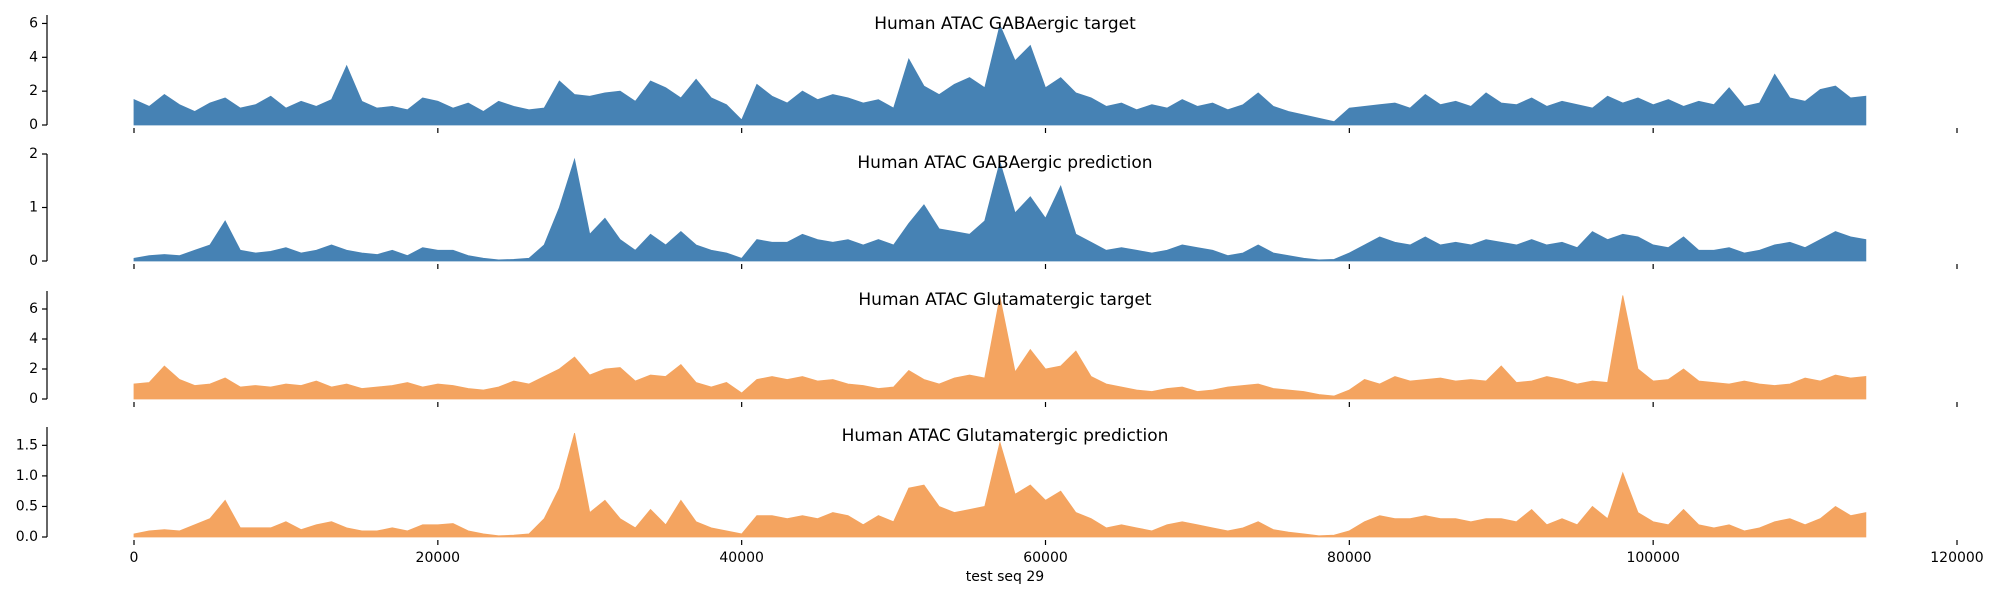 This screenshot has width=2000, height=600. What do you see at coordinates (1005, 300) in the screenshot?
I see `chart-title: Human ATAC Glutamatergic target` at bounding box center [1005, 300].